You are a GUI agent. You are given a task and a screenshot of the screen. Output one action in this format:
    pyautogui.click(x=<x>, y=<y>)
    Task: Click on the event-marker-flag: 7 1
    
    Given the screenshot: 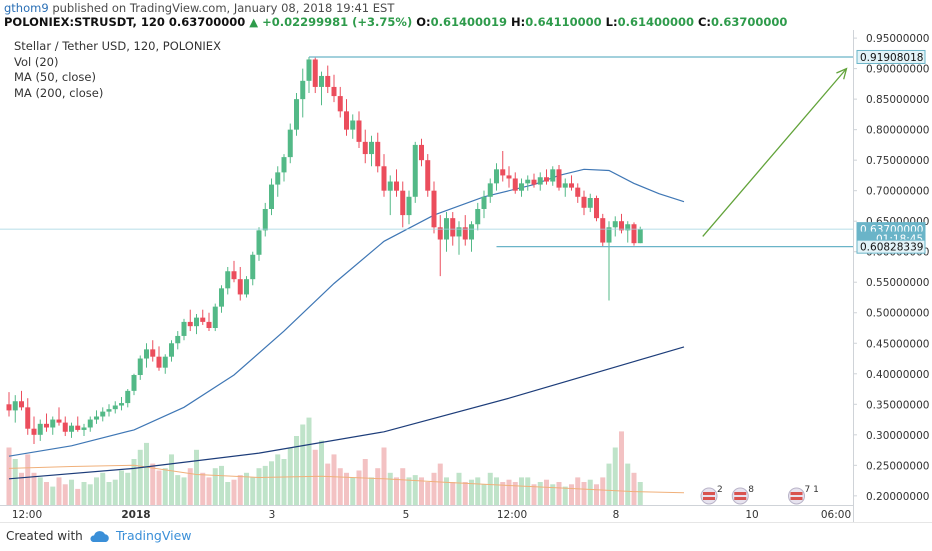 What is the action you would take?
    pyautogui.click(x=803, y=495)
    